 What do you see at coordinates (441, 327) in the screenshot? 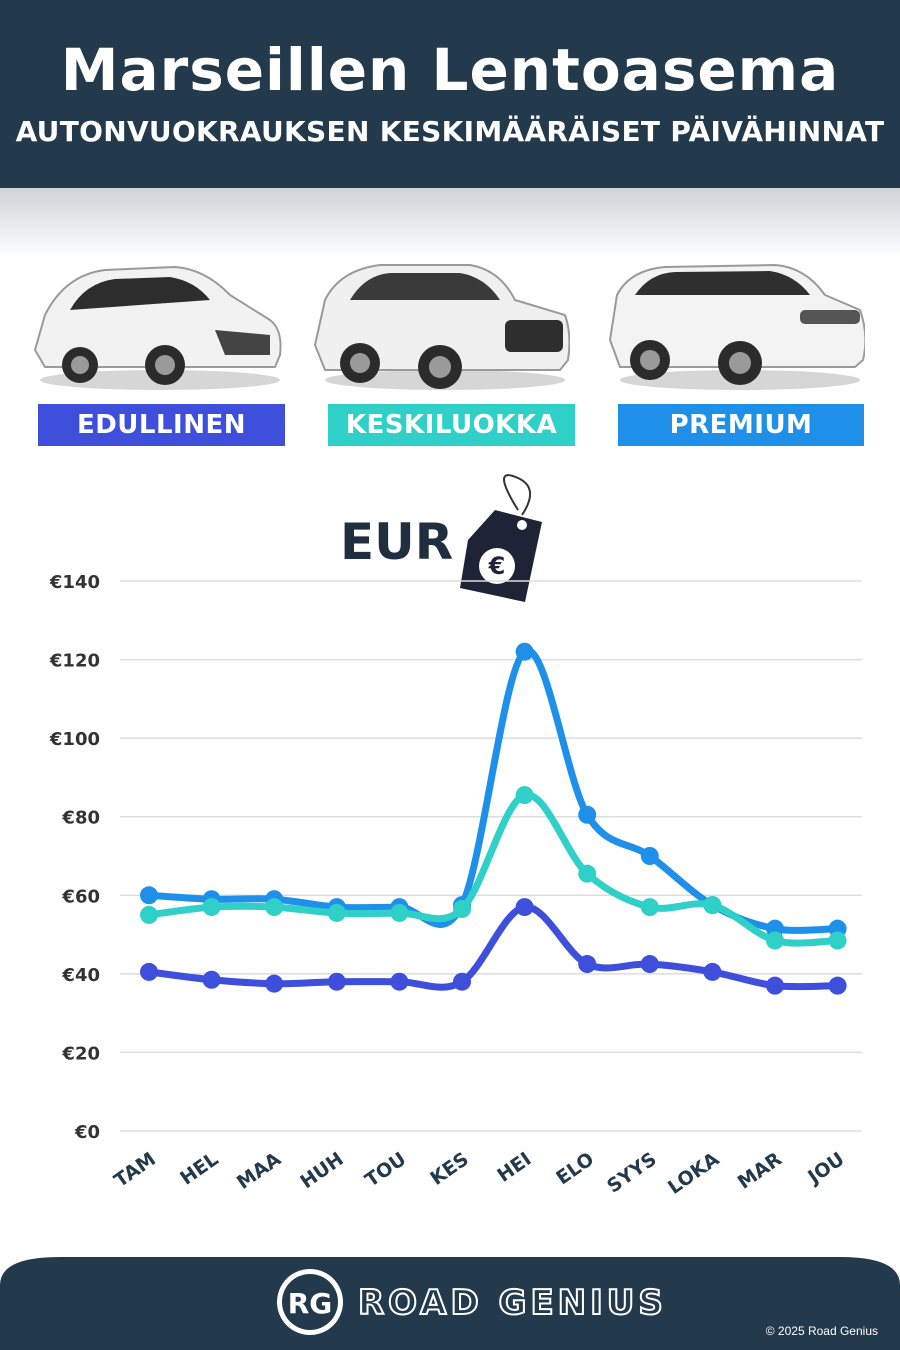
I see `midsize-car-image` at bounding box center [441, 327].